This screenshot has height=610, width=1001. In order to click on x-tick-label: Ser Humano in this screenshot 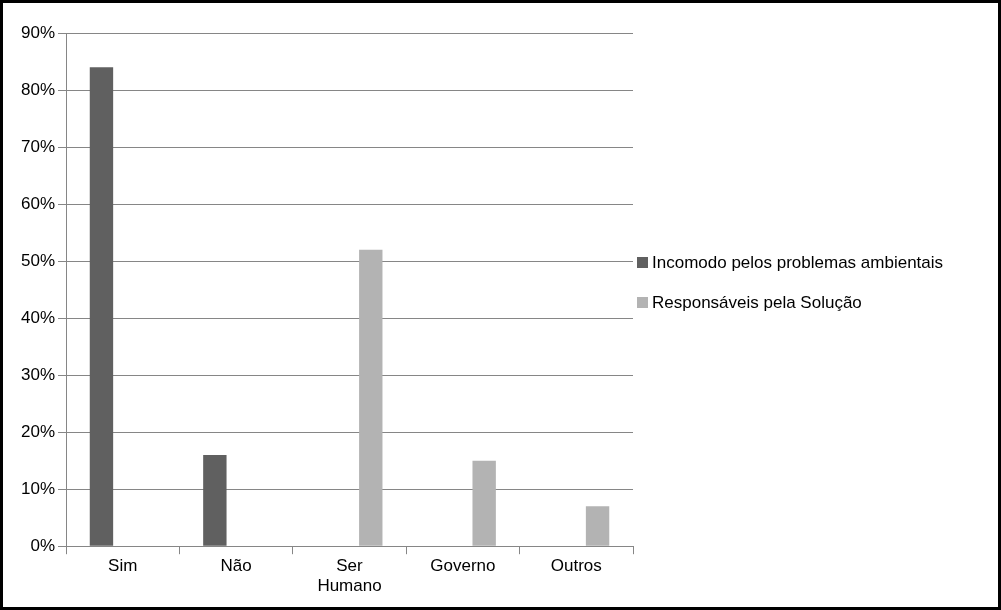, I will do `click(349, 576)`.